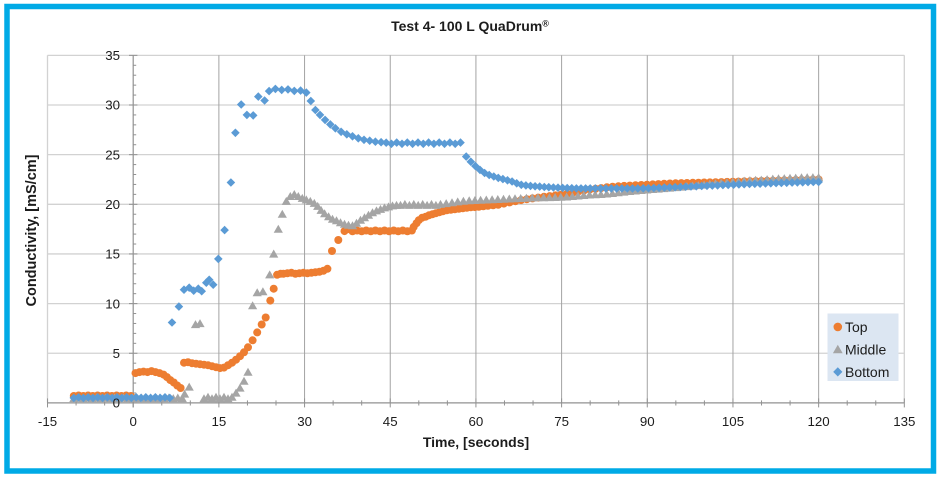  I want to click on svg-text: 60, so click(476, 421).